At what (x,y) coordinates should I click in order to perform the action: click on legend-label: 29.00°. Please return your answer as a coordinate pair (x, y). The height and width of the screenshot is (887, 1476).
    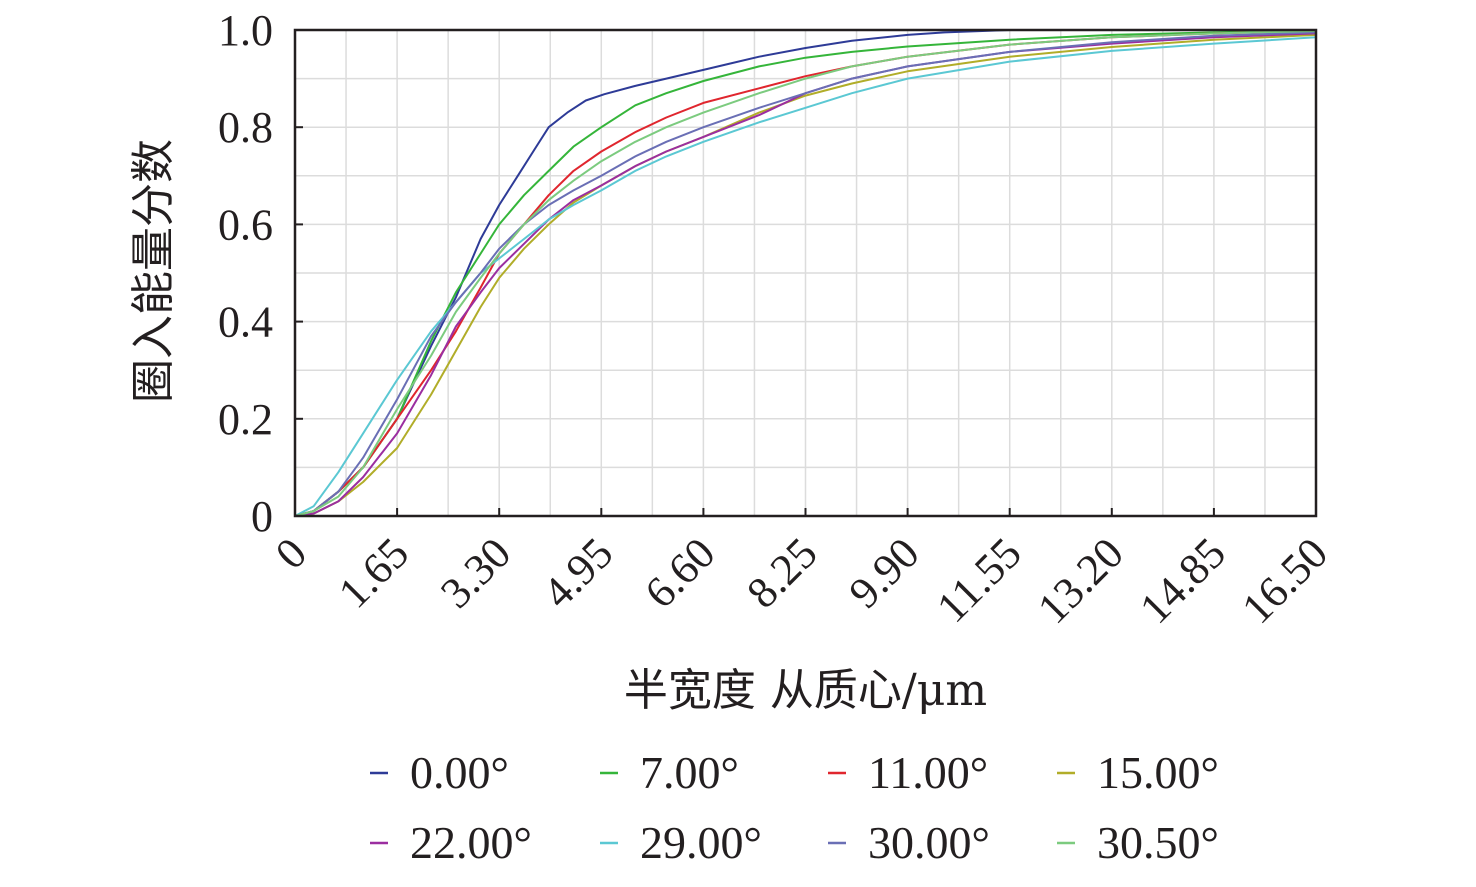
    Looking at the image, I should click on (701, 842).